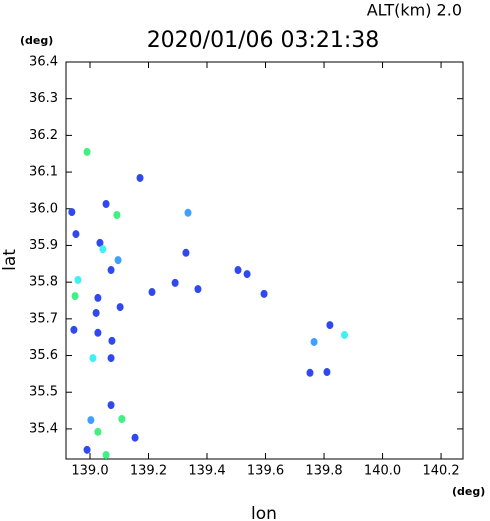  I want to click on subtitle: ALT(km) 2.0, so click(414, 10).